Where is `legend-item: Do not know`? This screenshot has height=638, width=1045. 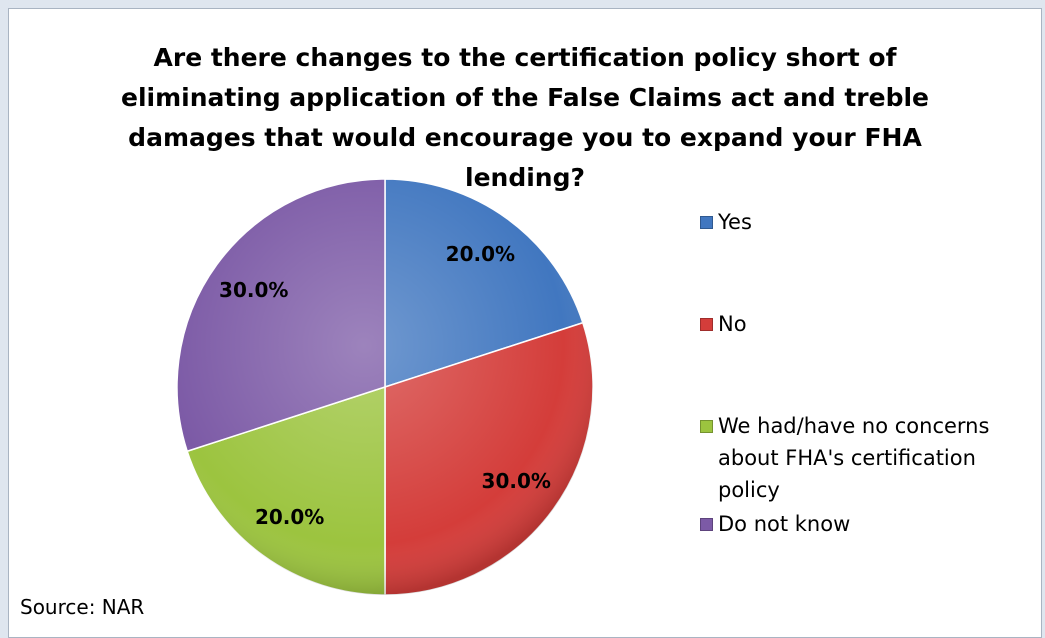
legend-item: Do not know is located at coordinates (865, 524).